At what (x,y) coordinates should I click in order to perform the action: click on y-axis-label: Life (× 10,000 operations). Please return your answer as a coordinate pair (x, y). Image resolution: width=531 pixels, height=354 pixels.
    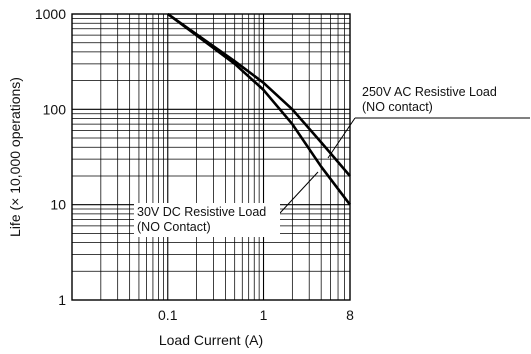
    Looking at the image, I should click on (15, 157).